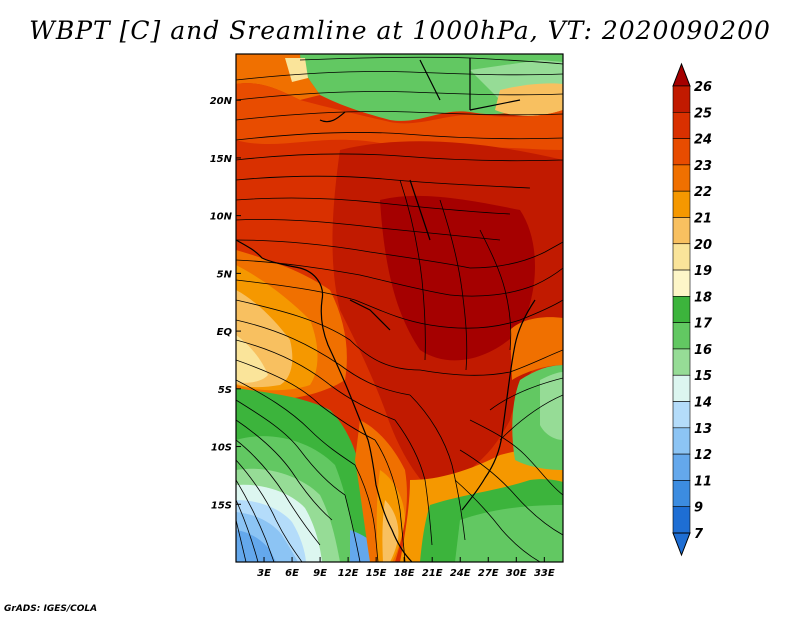 The width and height of the screenshot is (800, 618). Describe the element at coordinates (221, 217) in the screenshot. I see `lat-tick-label: 10N` at that location.